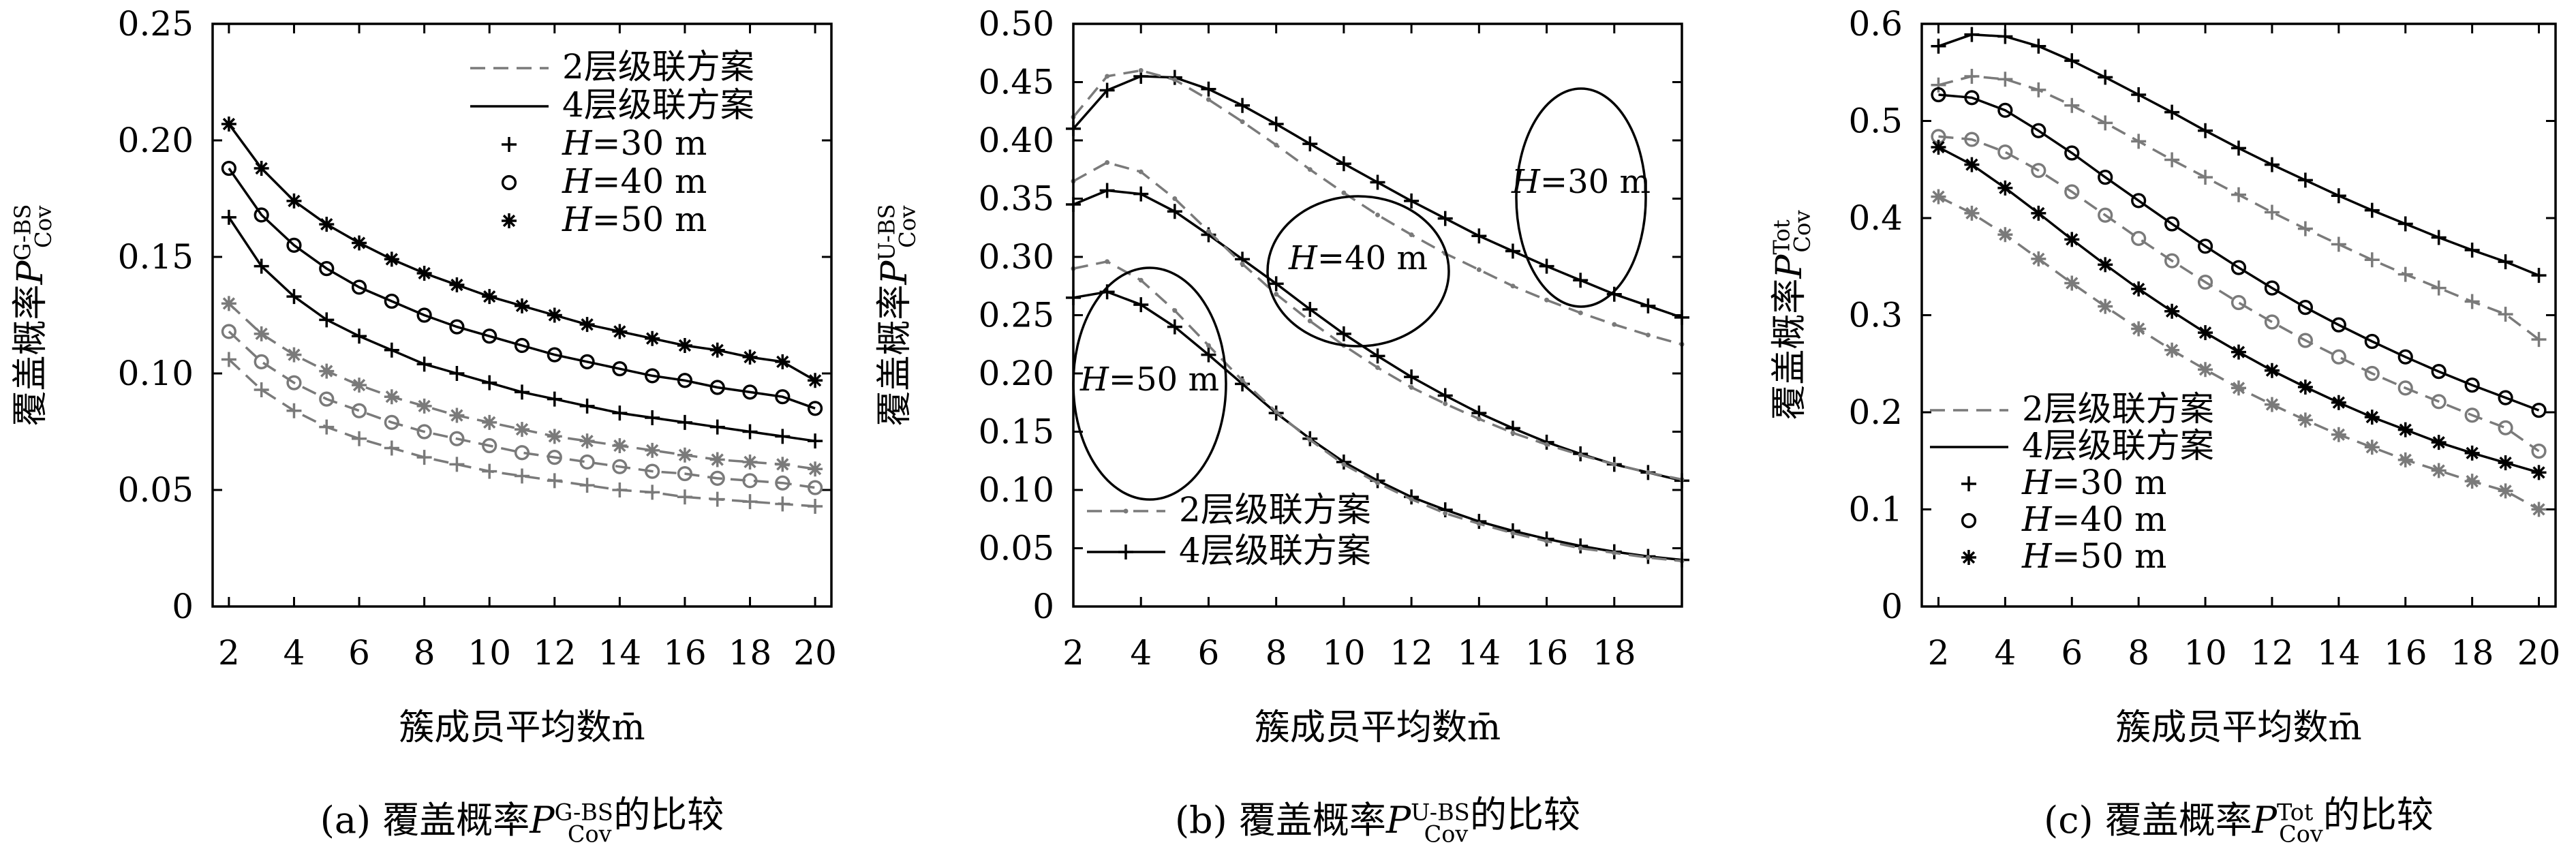 The height and width of the screenshot is (845, 2576). What do you see at coordinates (1595, 182) in the screenshot?
I see `text-run: =30 m` at bounding box center [1595, 182].